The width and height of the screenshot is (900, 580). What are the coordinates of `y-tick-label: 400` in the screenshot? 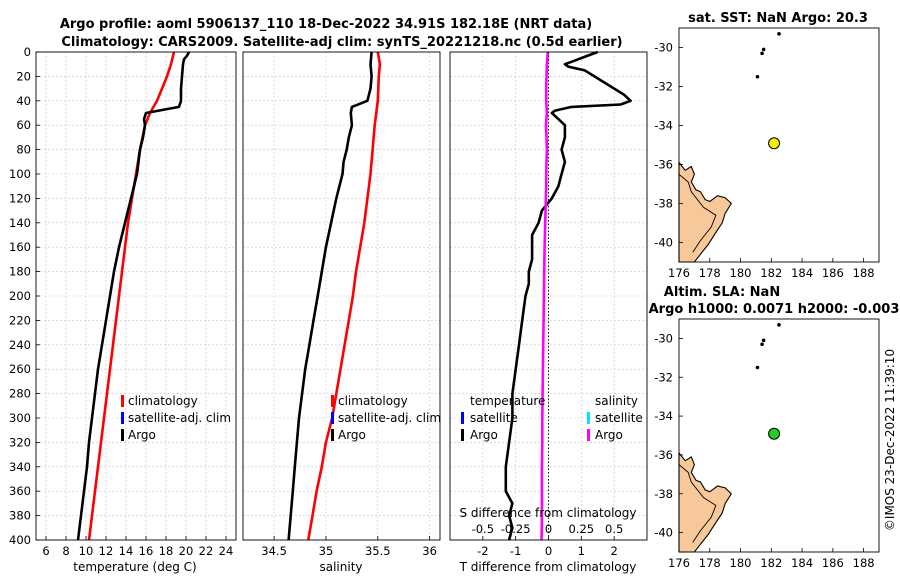 It's located at (20, 540).